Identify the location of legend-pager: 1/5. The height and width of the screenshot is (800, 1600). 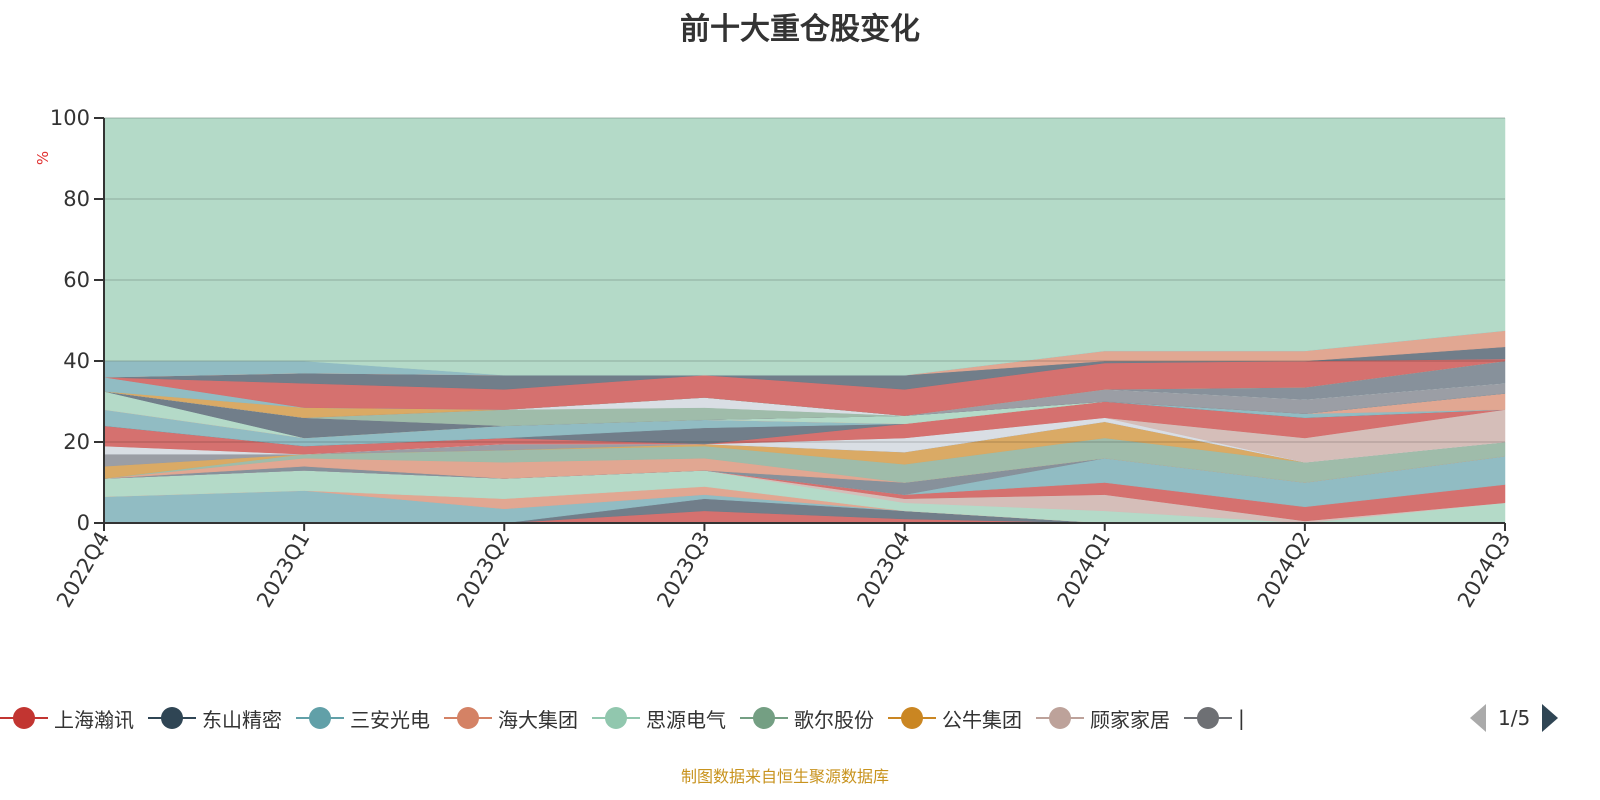
(1514, 718).